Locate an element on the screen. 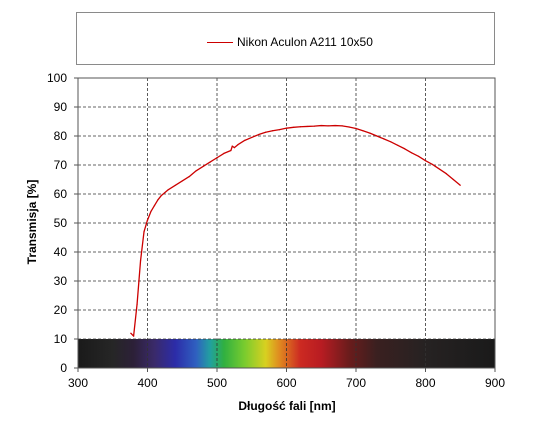 This screenshot has width=539, height=435. y-tick-label: 80 is located at coordinates (61, 136).